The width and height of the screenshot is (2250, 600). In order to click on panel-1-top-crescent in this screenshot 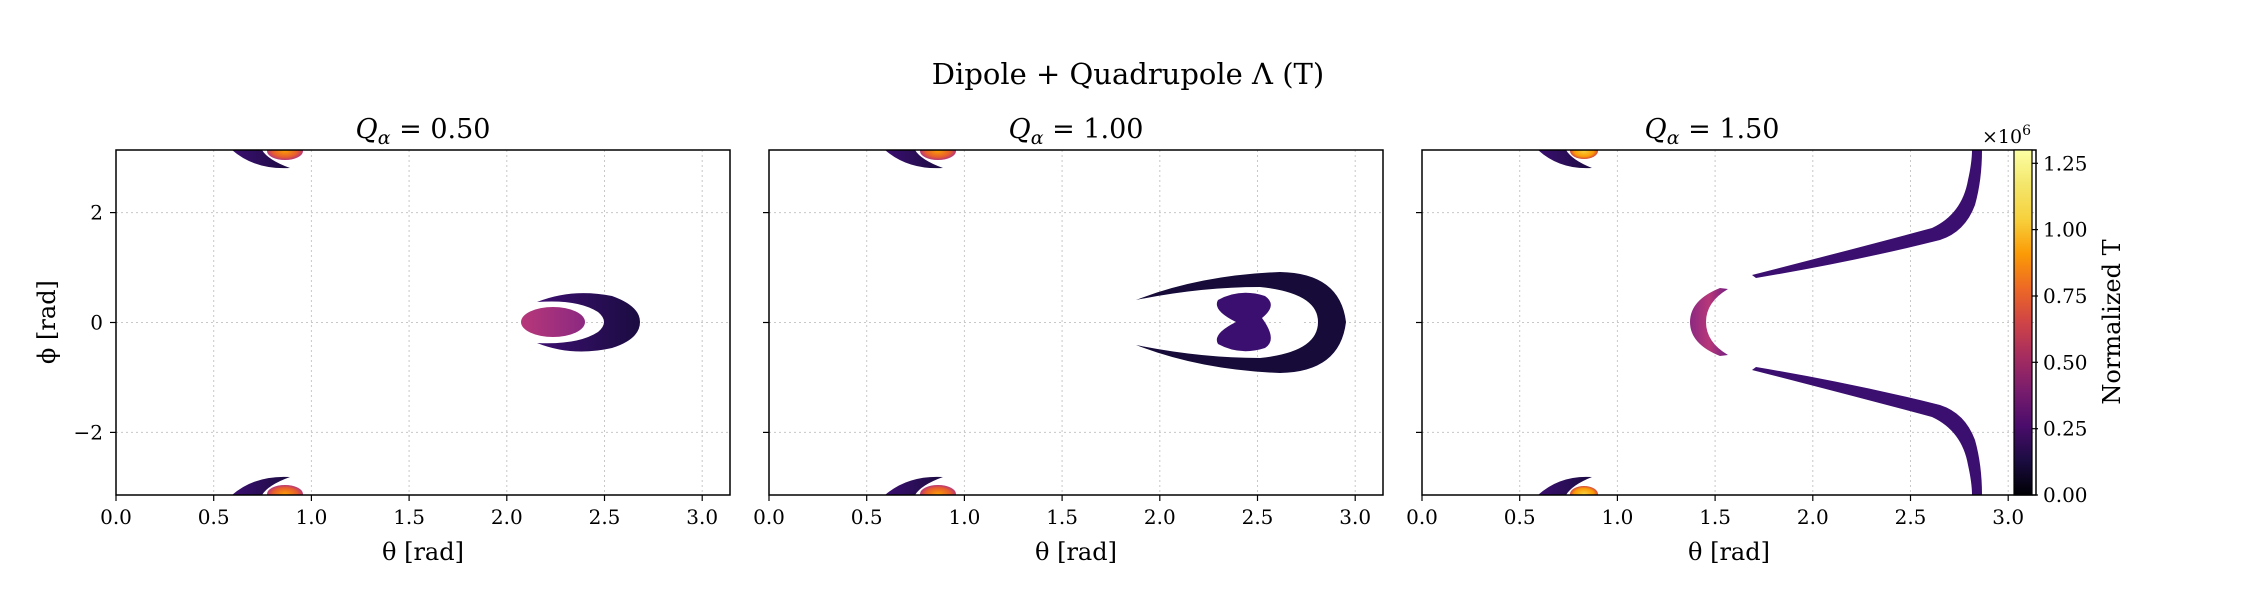, I will do `click(261, 159)`.